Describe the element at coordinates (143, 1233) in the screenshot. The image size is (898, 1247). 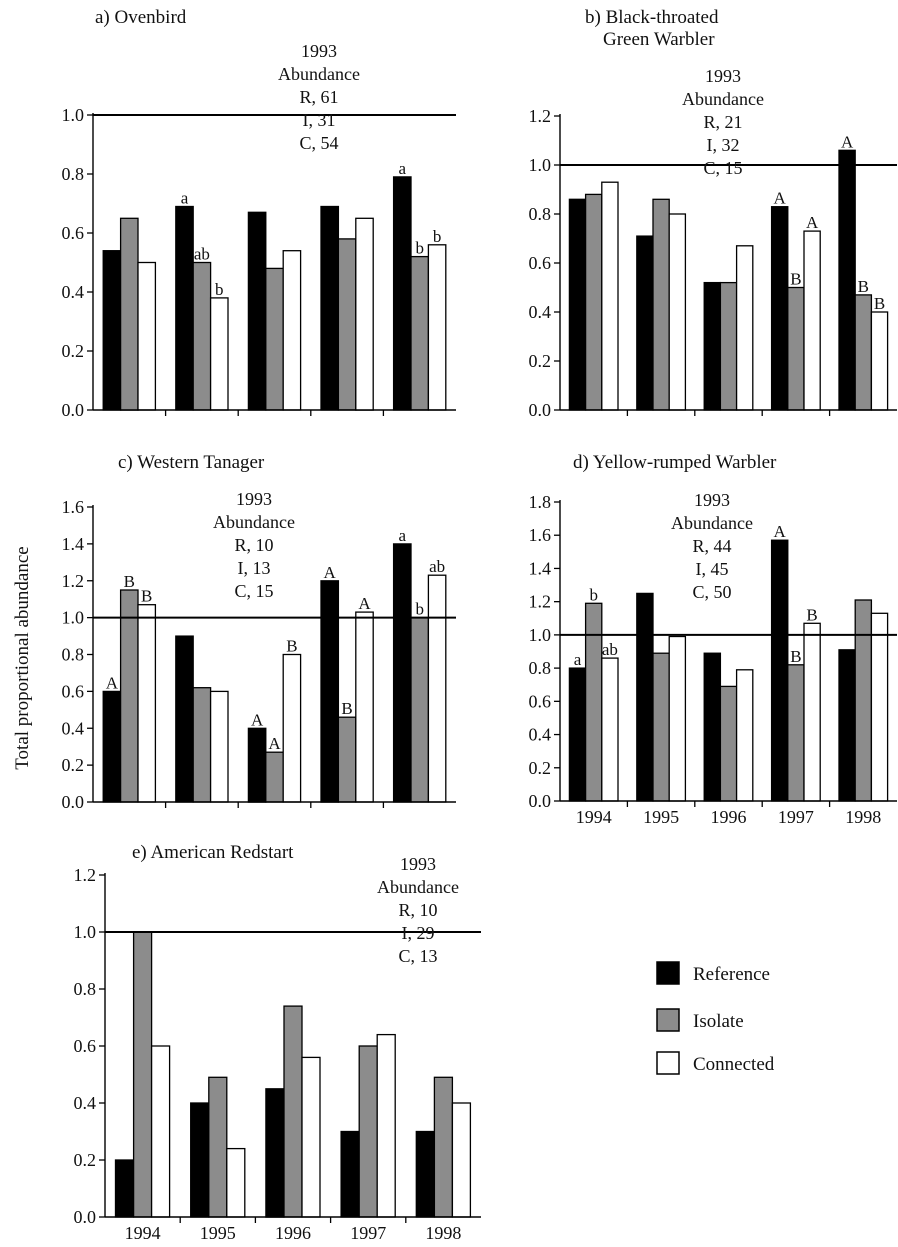
I see `x-tick-label: 1994` at that location.